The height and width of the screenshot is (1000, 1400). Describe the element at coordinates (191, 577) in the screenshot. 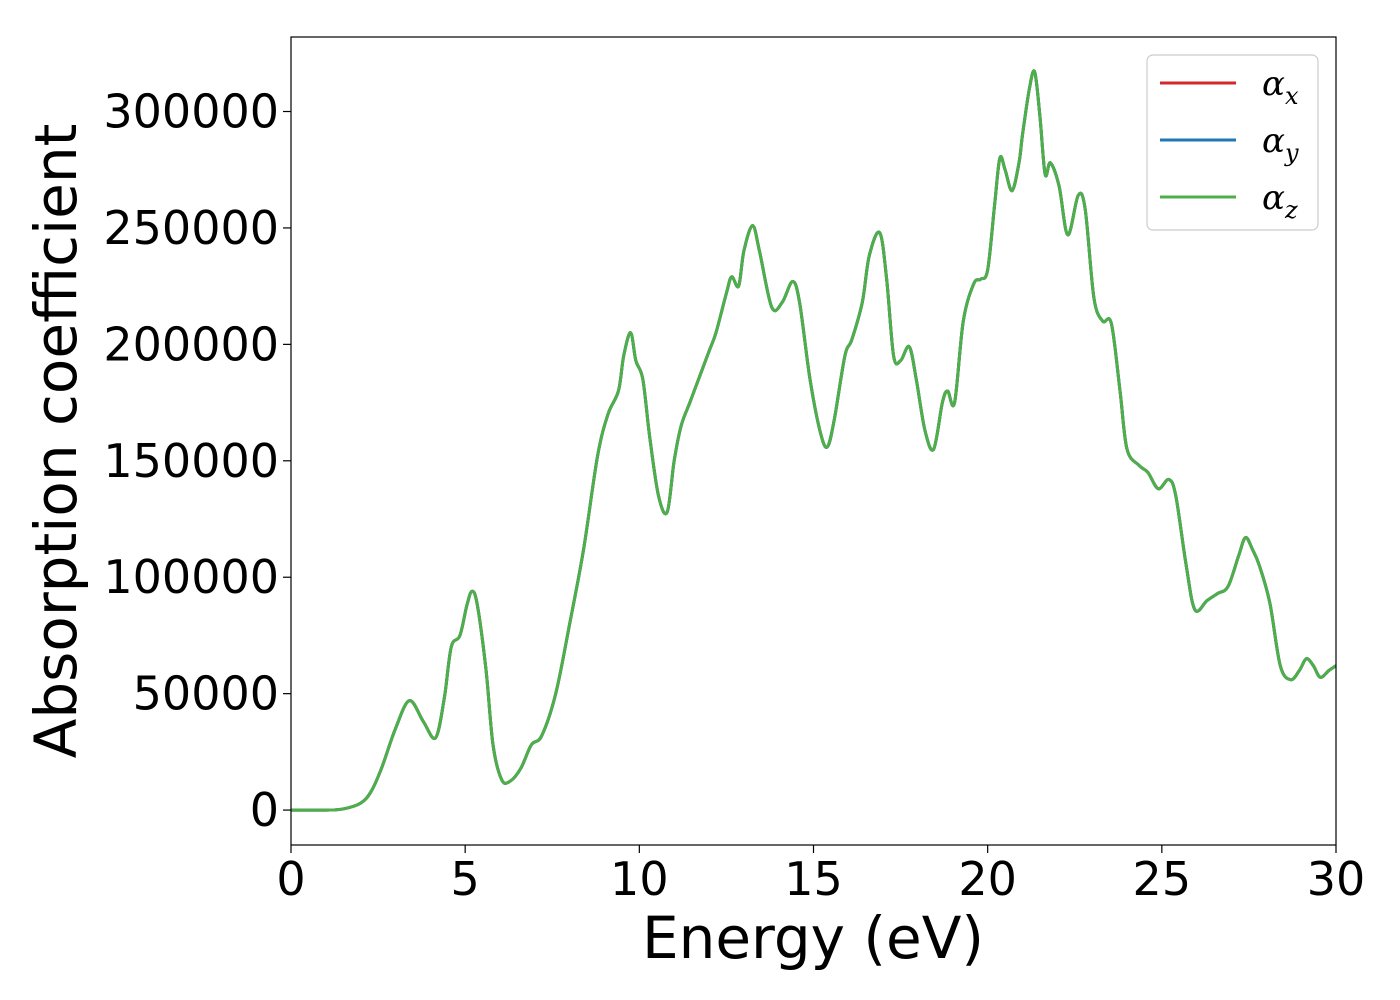

I see `y-tick-label: 100000` at that location.